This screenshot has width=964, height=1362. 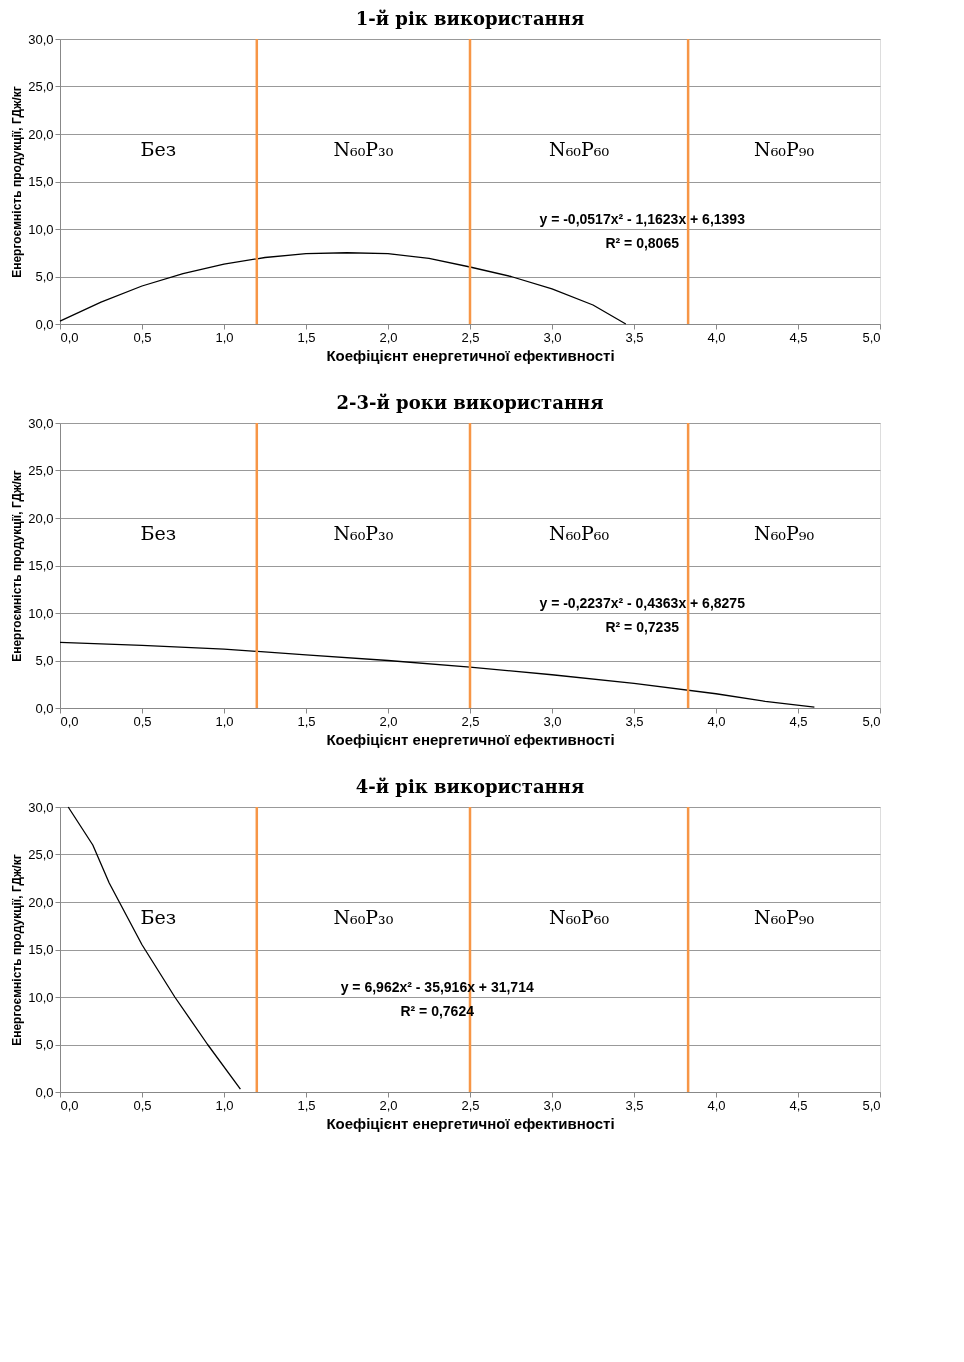 What do you see at coordinates (642, 242) in the screenshot?
I see `annotation: R² = 0,8065` at bounding box center [642, 242].